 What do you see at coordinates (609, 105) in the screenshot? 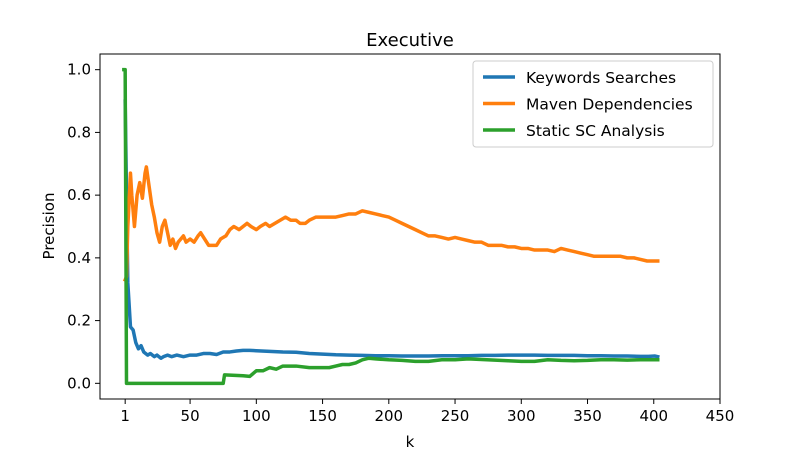
I see `legend-label-1: Maven Dependencies` at bounding box center [609, 105].